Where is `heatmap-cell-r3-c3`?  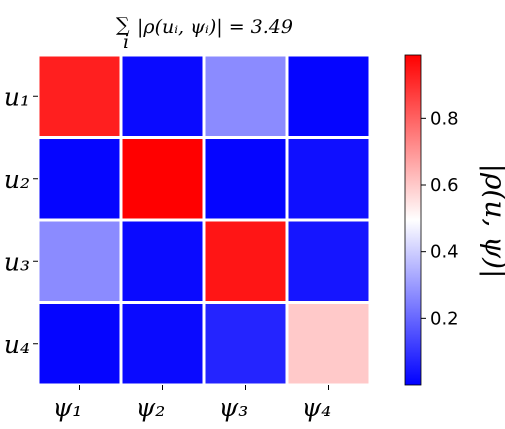 heatmap-cell-r3-c3 is located at coordinates (245, 261).